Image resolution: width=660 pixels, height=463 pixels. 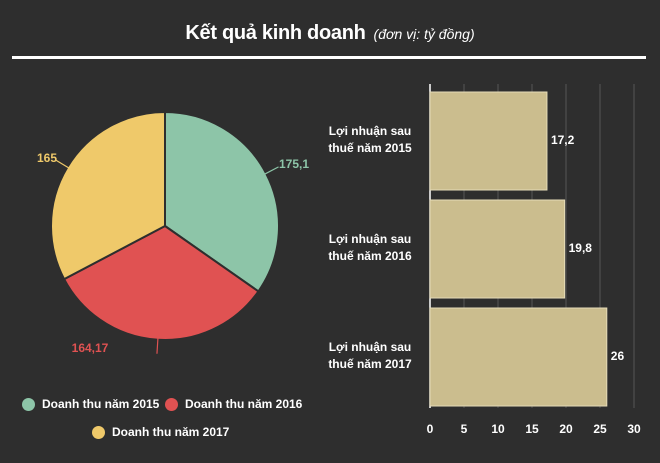 I want to click on bar-tick-label: 25, so click(x=600, y=429).